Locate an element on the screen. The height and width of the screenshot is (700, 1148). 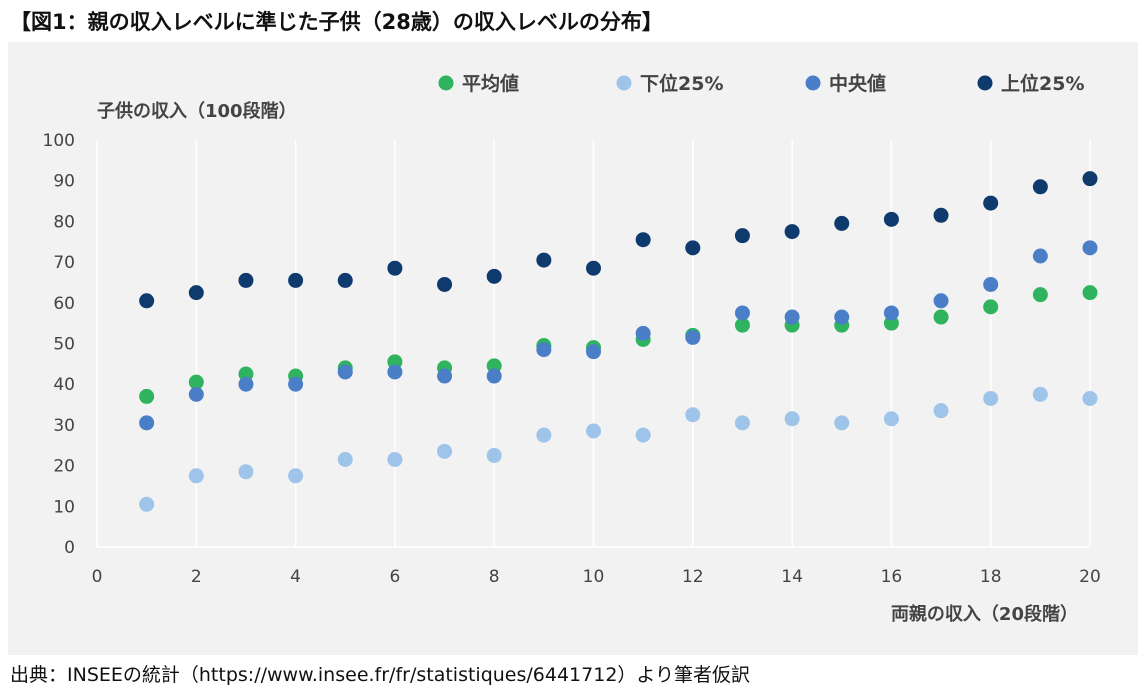
legend-marker-median is located at coordinates (813, 83).